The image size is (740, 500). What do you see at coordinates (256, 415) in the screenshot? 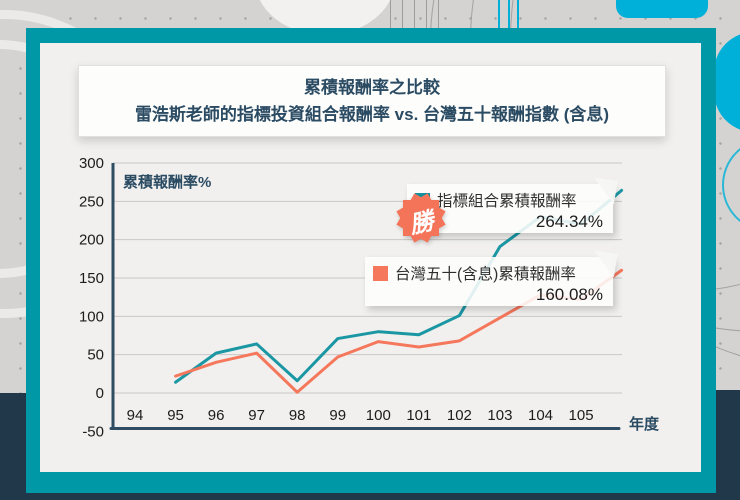
I see `svg-text: 97` at bounding box center [256, 415].